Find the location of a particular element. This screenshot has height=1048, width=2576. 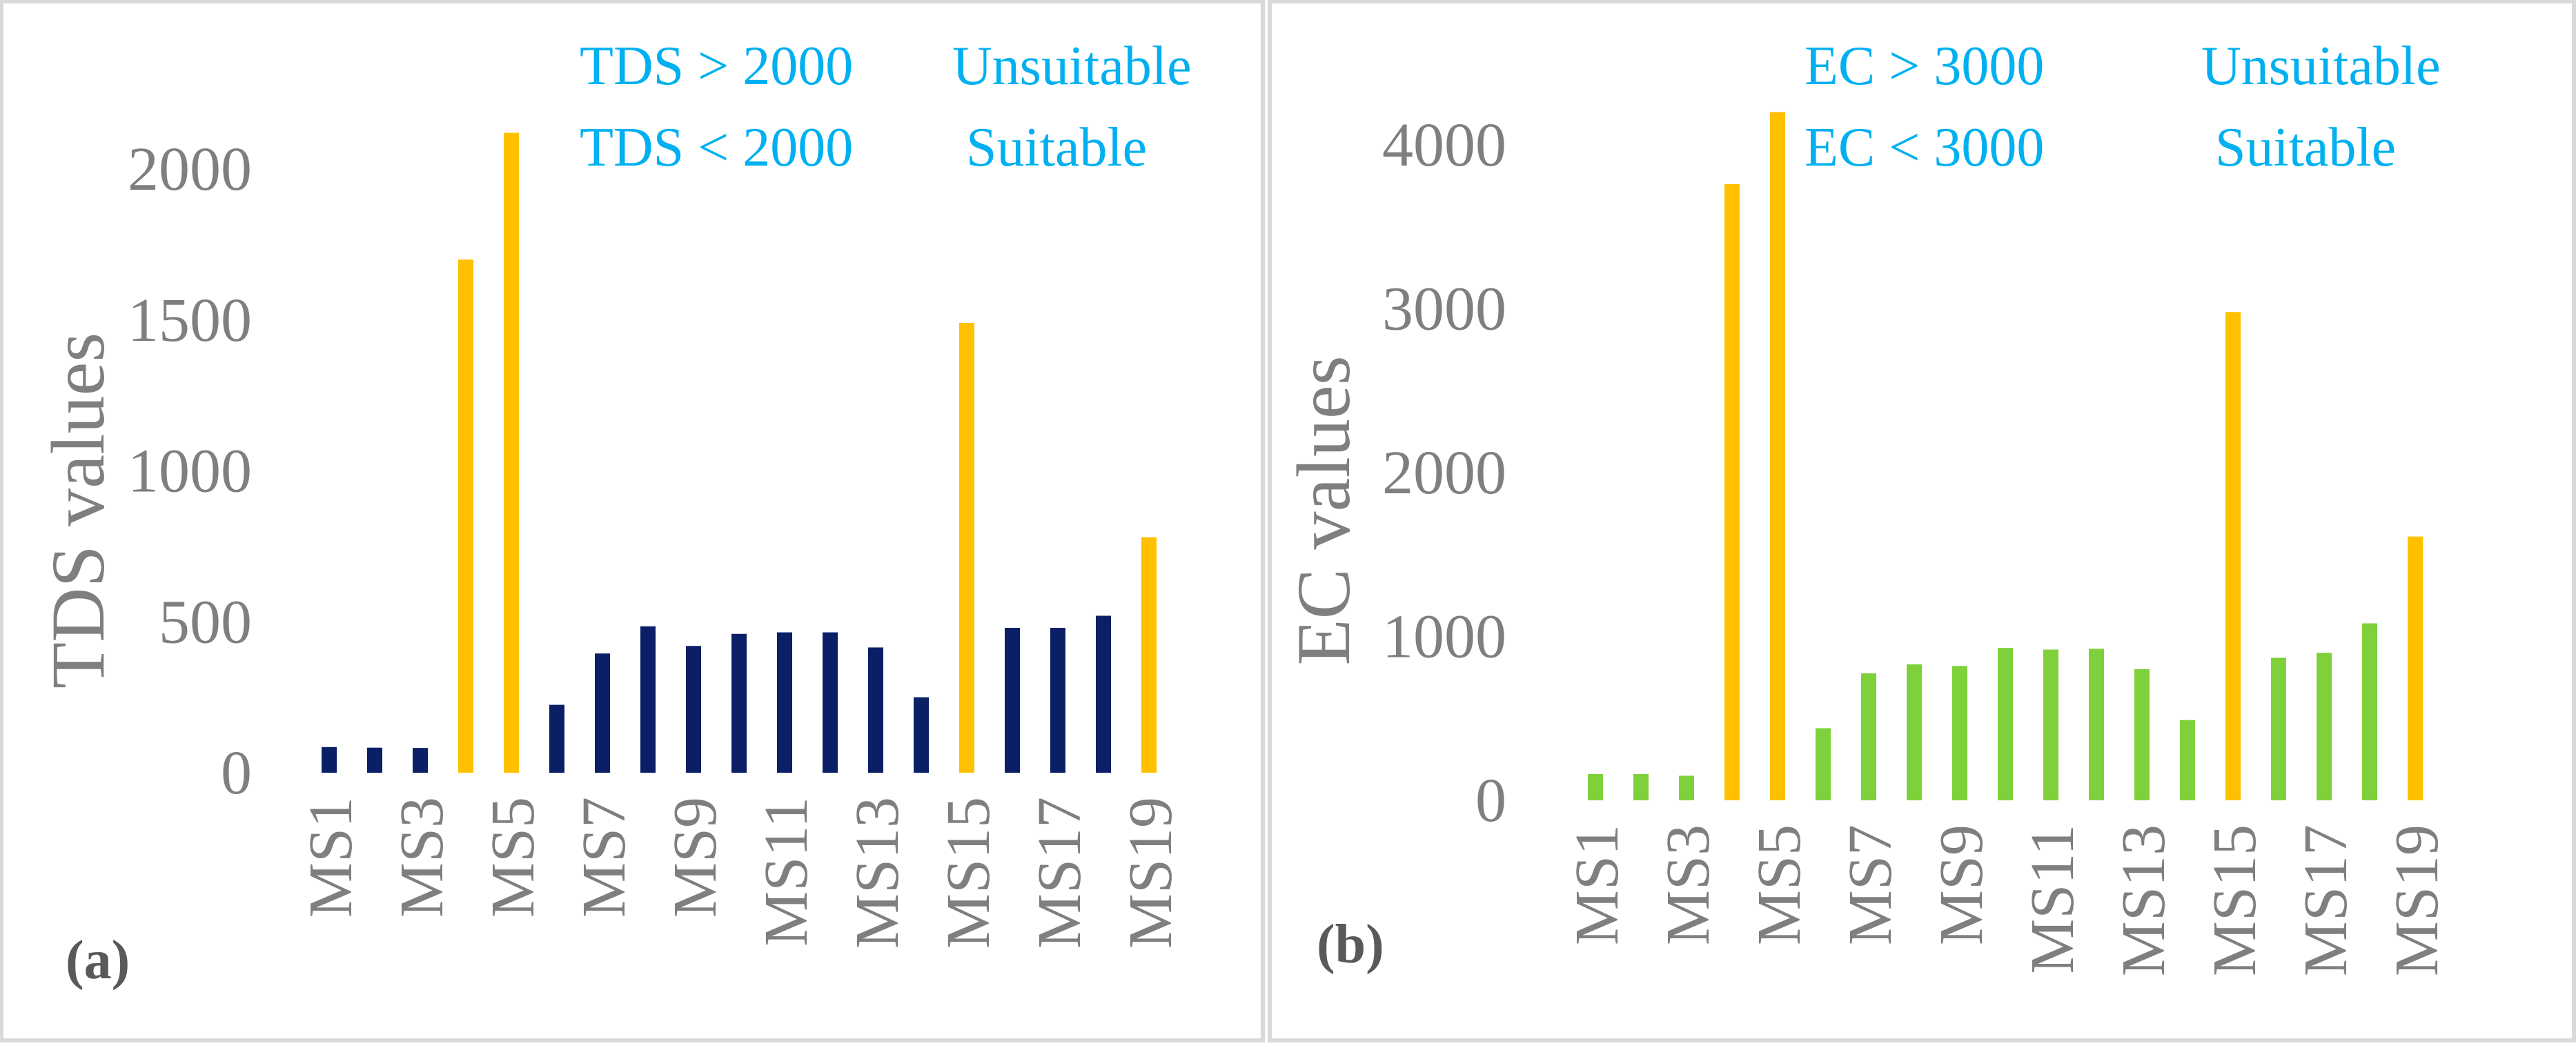

panel-a-bar-ms7 is located at coordinates (602, 713).